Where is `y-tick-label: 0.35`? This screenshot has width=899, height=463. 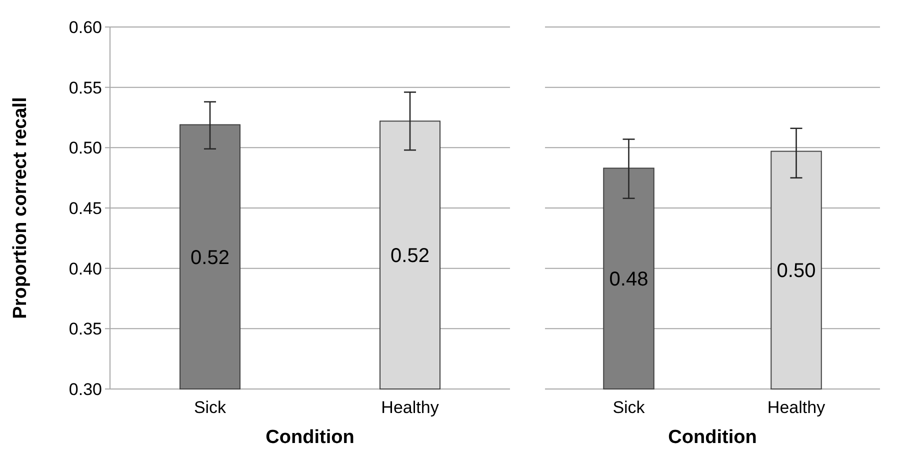 y-tick-label: 0.35 is located at coordinates (85, 329).